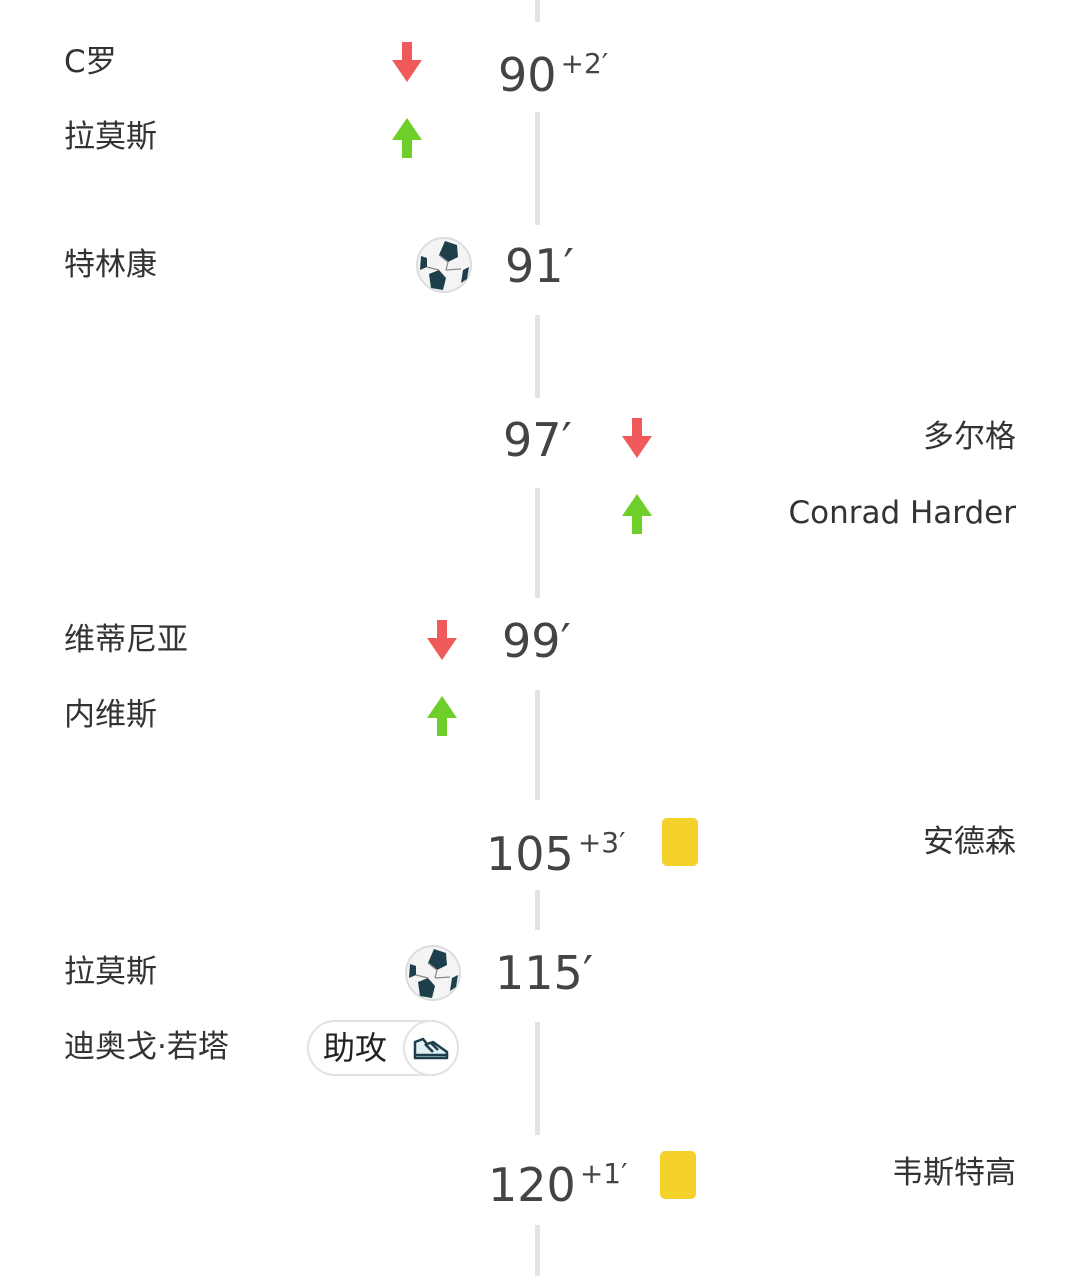 Image resolution: width=1080 pixels, height=1276 pixels. What do you see at coordinates (110, 715) in the screenshot?
I see `player-in-name: 内维斯` at bounding box center [110, 715].